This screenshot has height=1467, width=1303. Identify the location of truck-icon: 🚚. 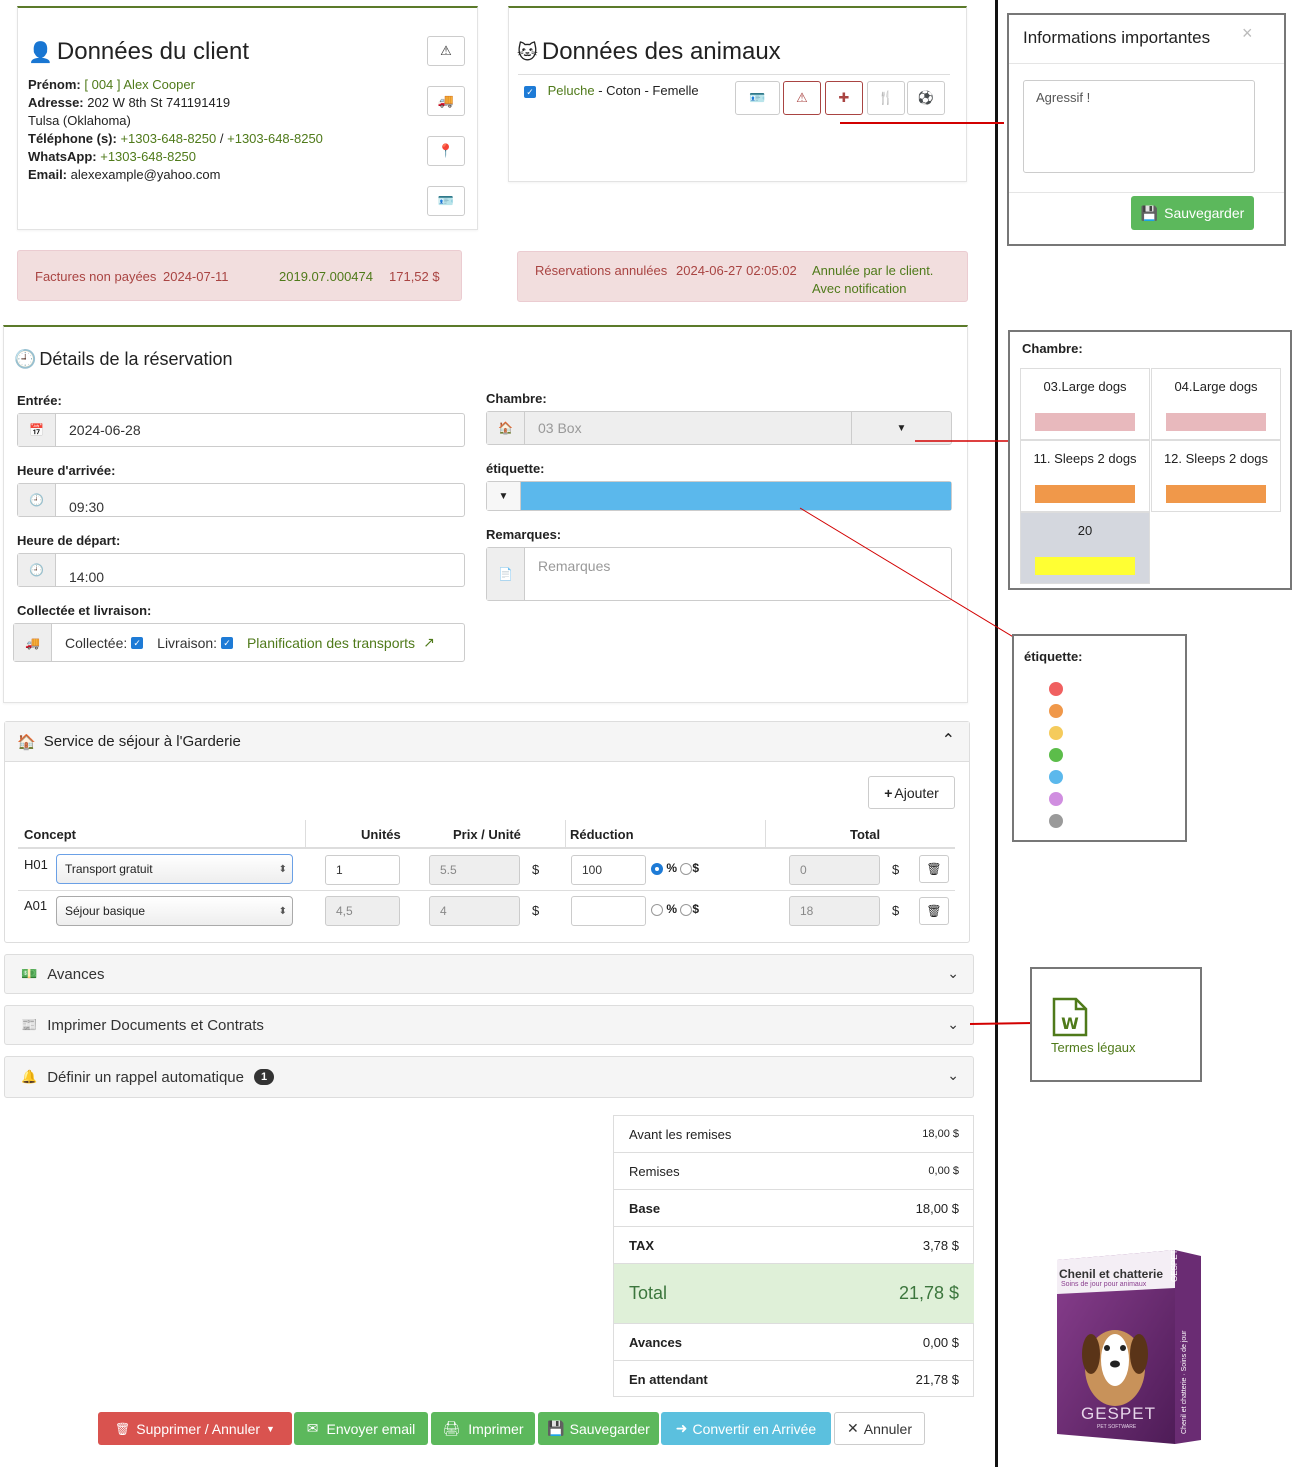
(446, 100).